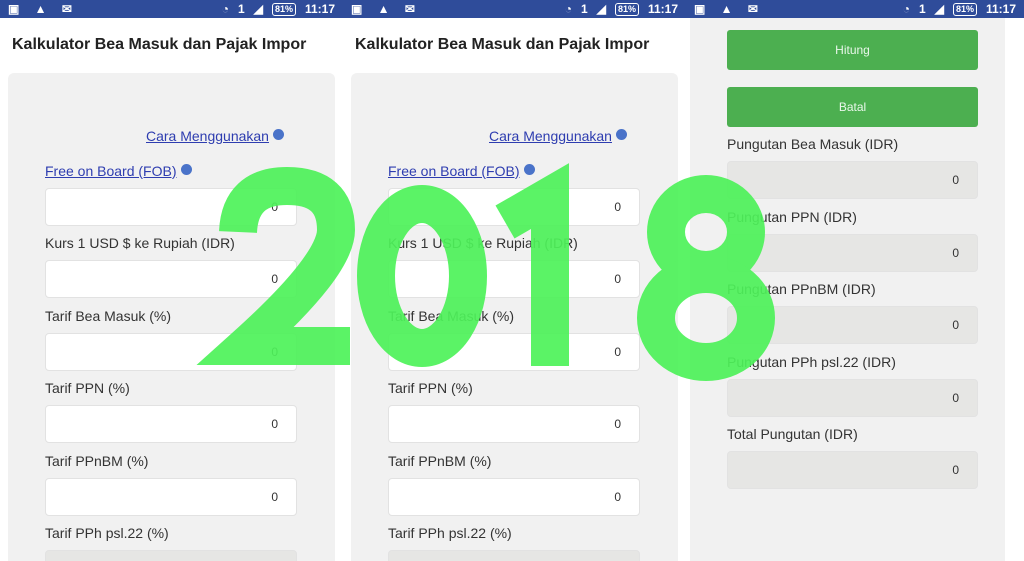  What do you see at coordinates (852, 107) in the screenshot?
I see `cancel-button: Batal` at bounding box center [852, 107].